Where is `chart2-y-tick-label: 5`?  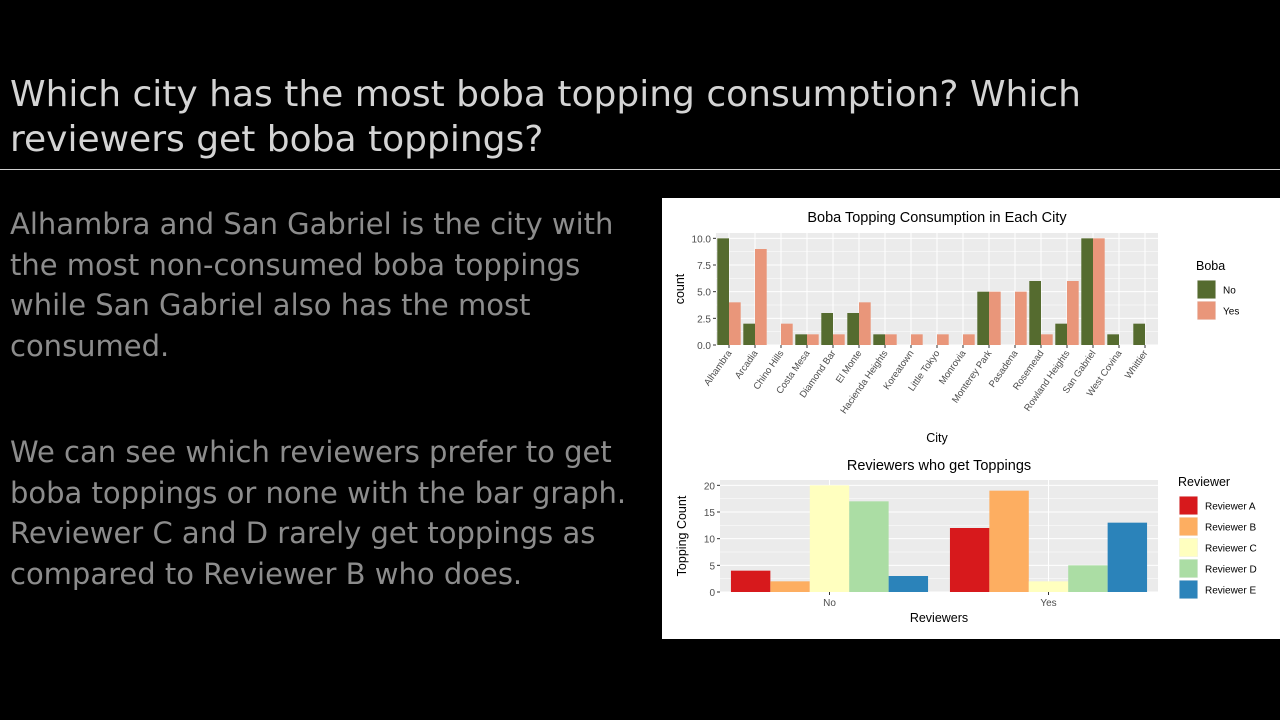
chart2-y-tick-label: 5 is located at coordinates (712, 566).